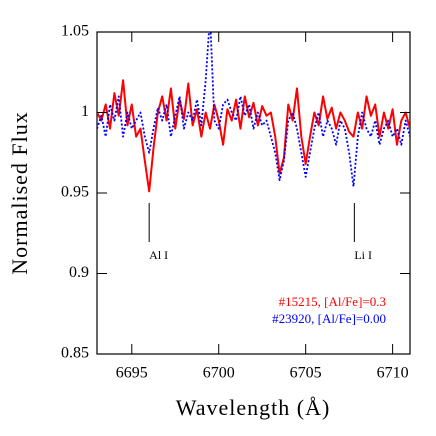  What do you see at coordinates (306, 373) in the screenshot?
I see `x-tick-label: 6705` at bounding box center [306, 373].